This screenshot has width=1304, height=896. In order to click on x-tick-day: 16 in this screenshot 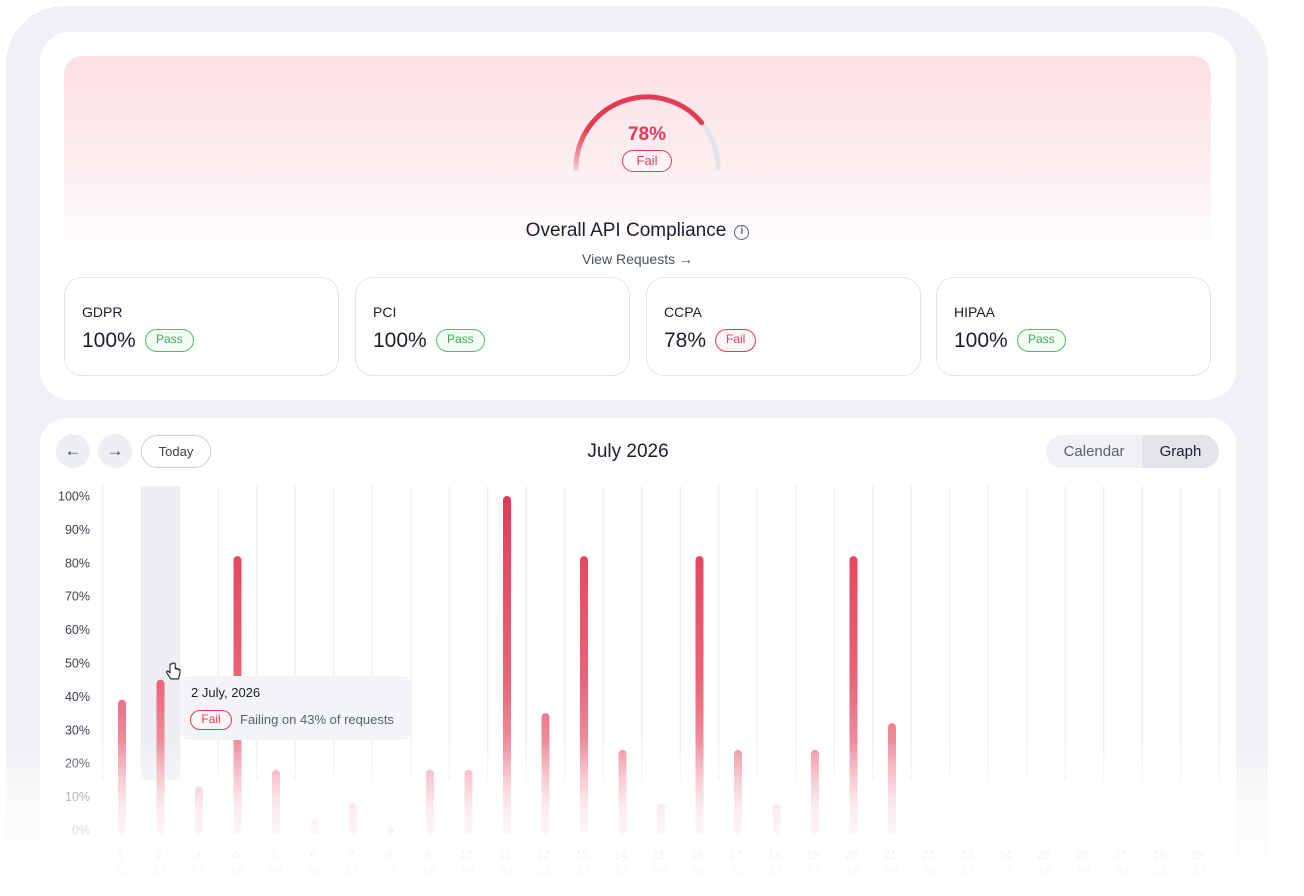, I will do `click(698, 855)`.